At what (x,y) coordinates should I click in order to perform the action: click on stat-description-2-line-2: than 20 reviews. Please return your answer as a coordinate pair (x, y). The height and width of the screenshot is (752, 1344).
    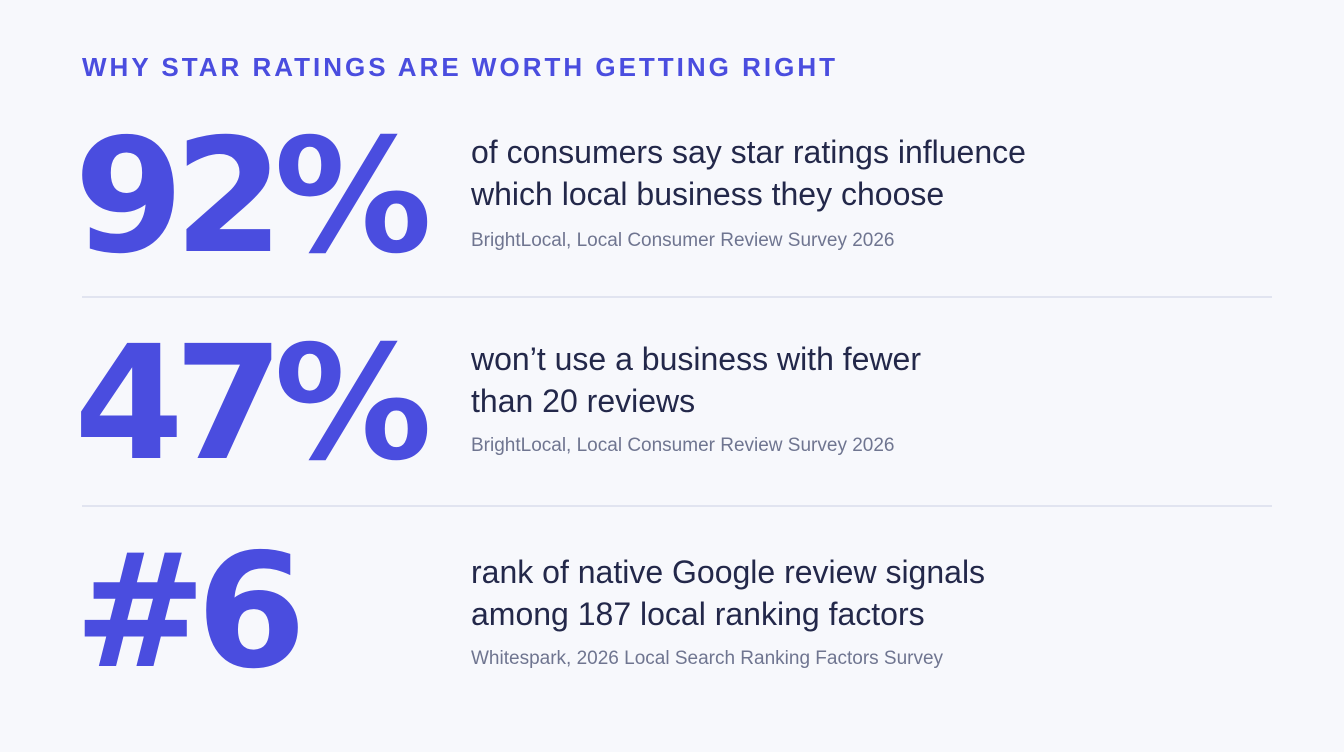
    Looking at the image, I should click on (583, 401).